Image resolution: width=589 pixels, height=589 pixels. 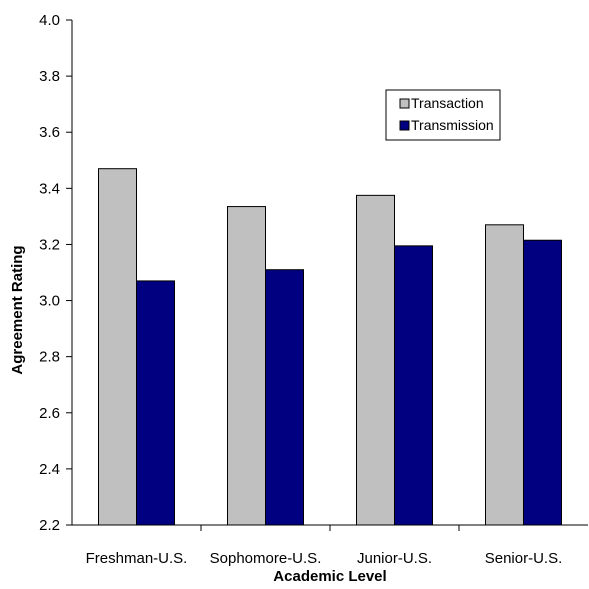 What do you see at coordinates (447, 103) in the screenshot?
I see `legend-label-transaction: Transaction` at bounding box center [447, 103].